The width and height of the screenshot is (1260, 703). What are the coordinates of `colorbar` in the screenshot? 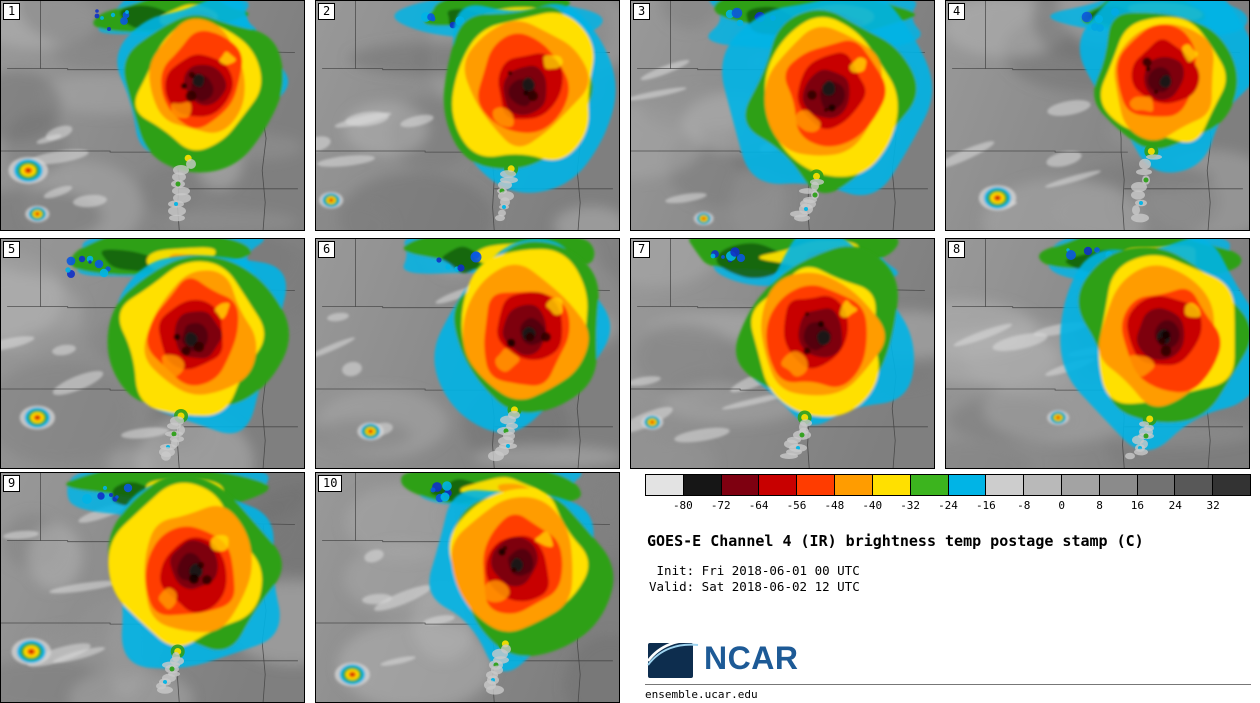 It's located at (948, 485).